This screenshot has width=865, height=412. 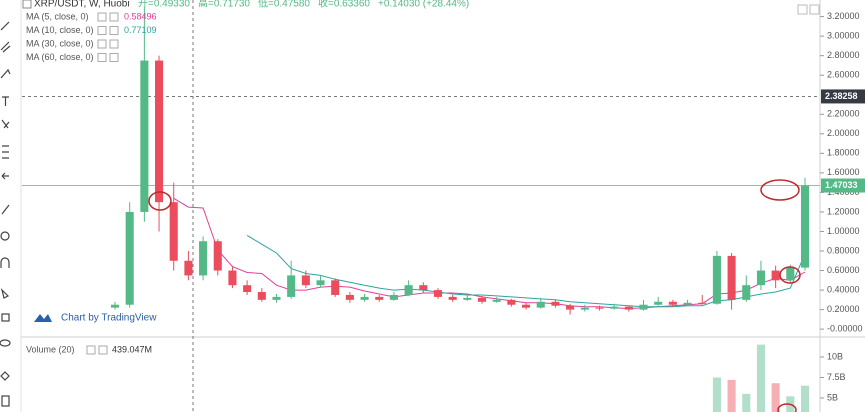 What do you see at coordinates (140, 30) in the screenshot?
I see `legend-value: 0.77109` at bounding box center [140, 30].